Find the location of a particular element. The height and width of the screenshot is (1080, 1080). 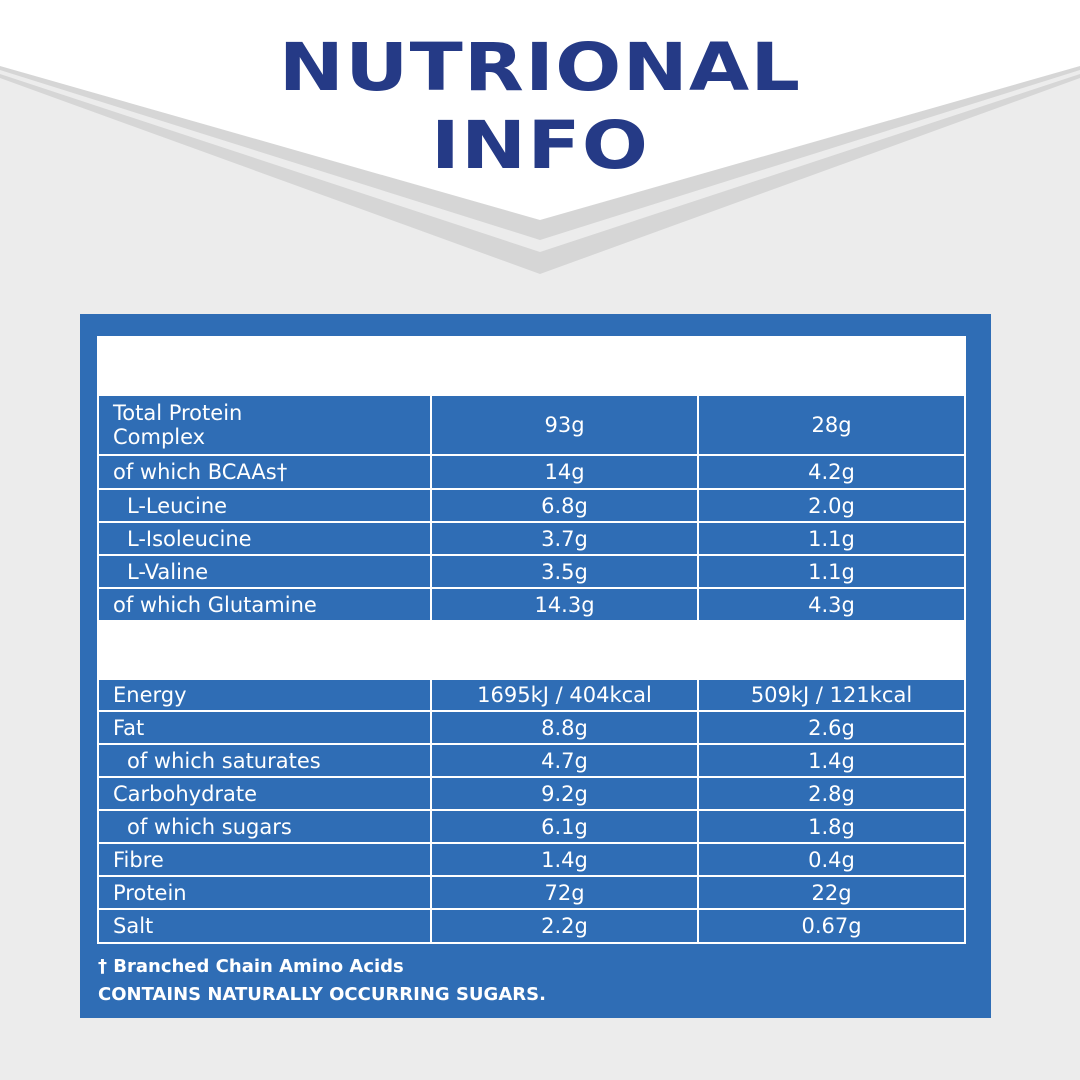

row-per30: 509kJ / 121kcal is located at coordinates (832, 695).